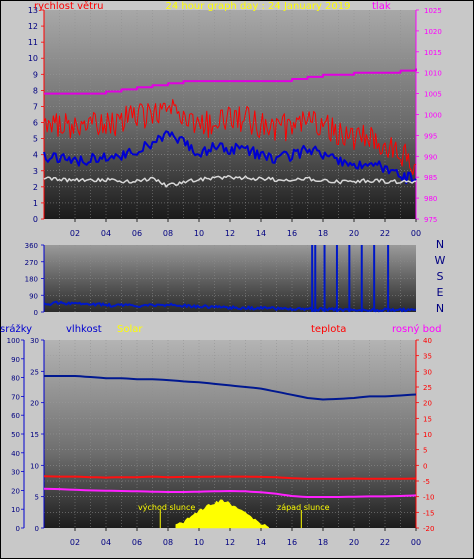  Describe the element at coordinates (31, 246) in the screenshot. I see `y-tick-label: 360` at that location.